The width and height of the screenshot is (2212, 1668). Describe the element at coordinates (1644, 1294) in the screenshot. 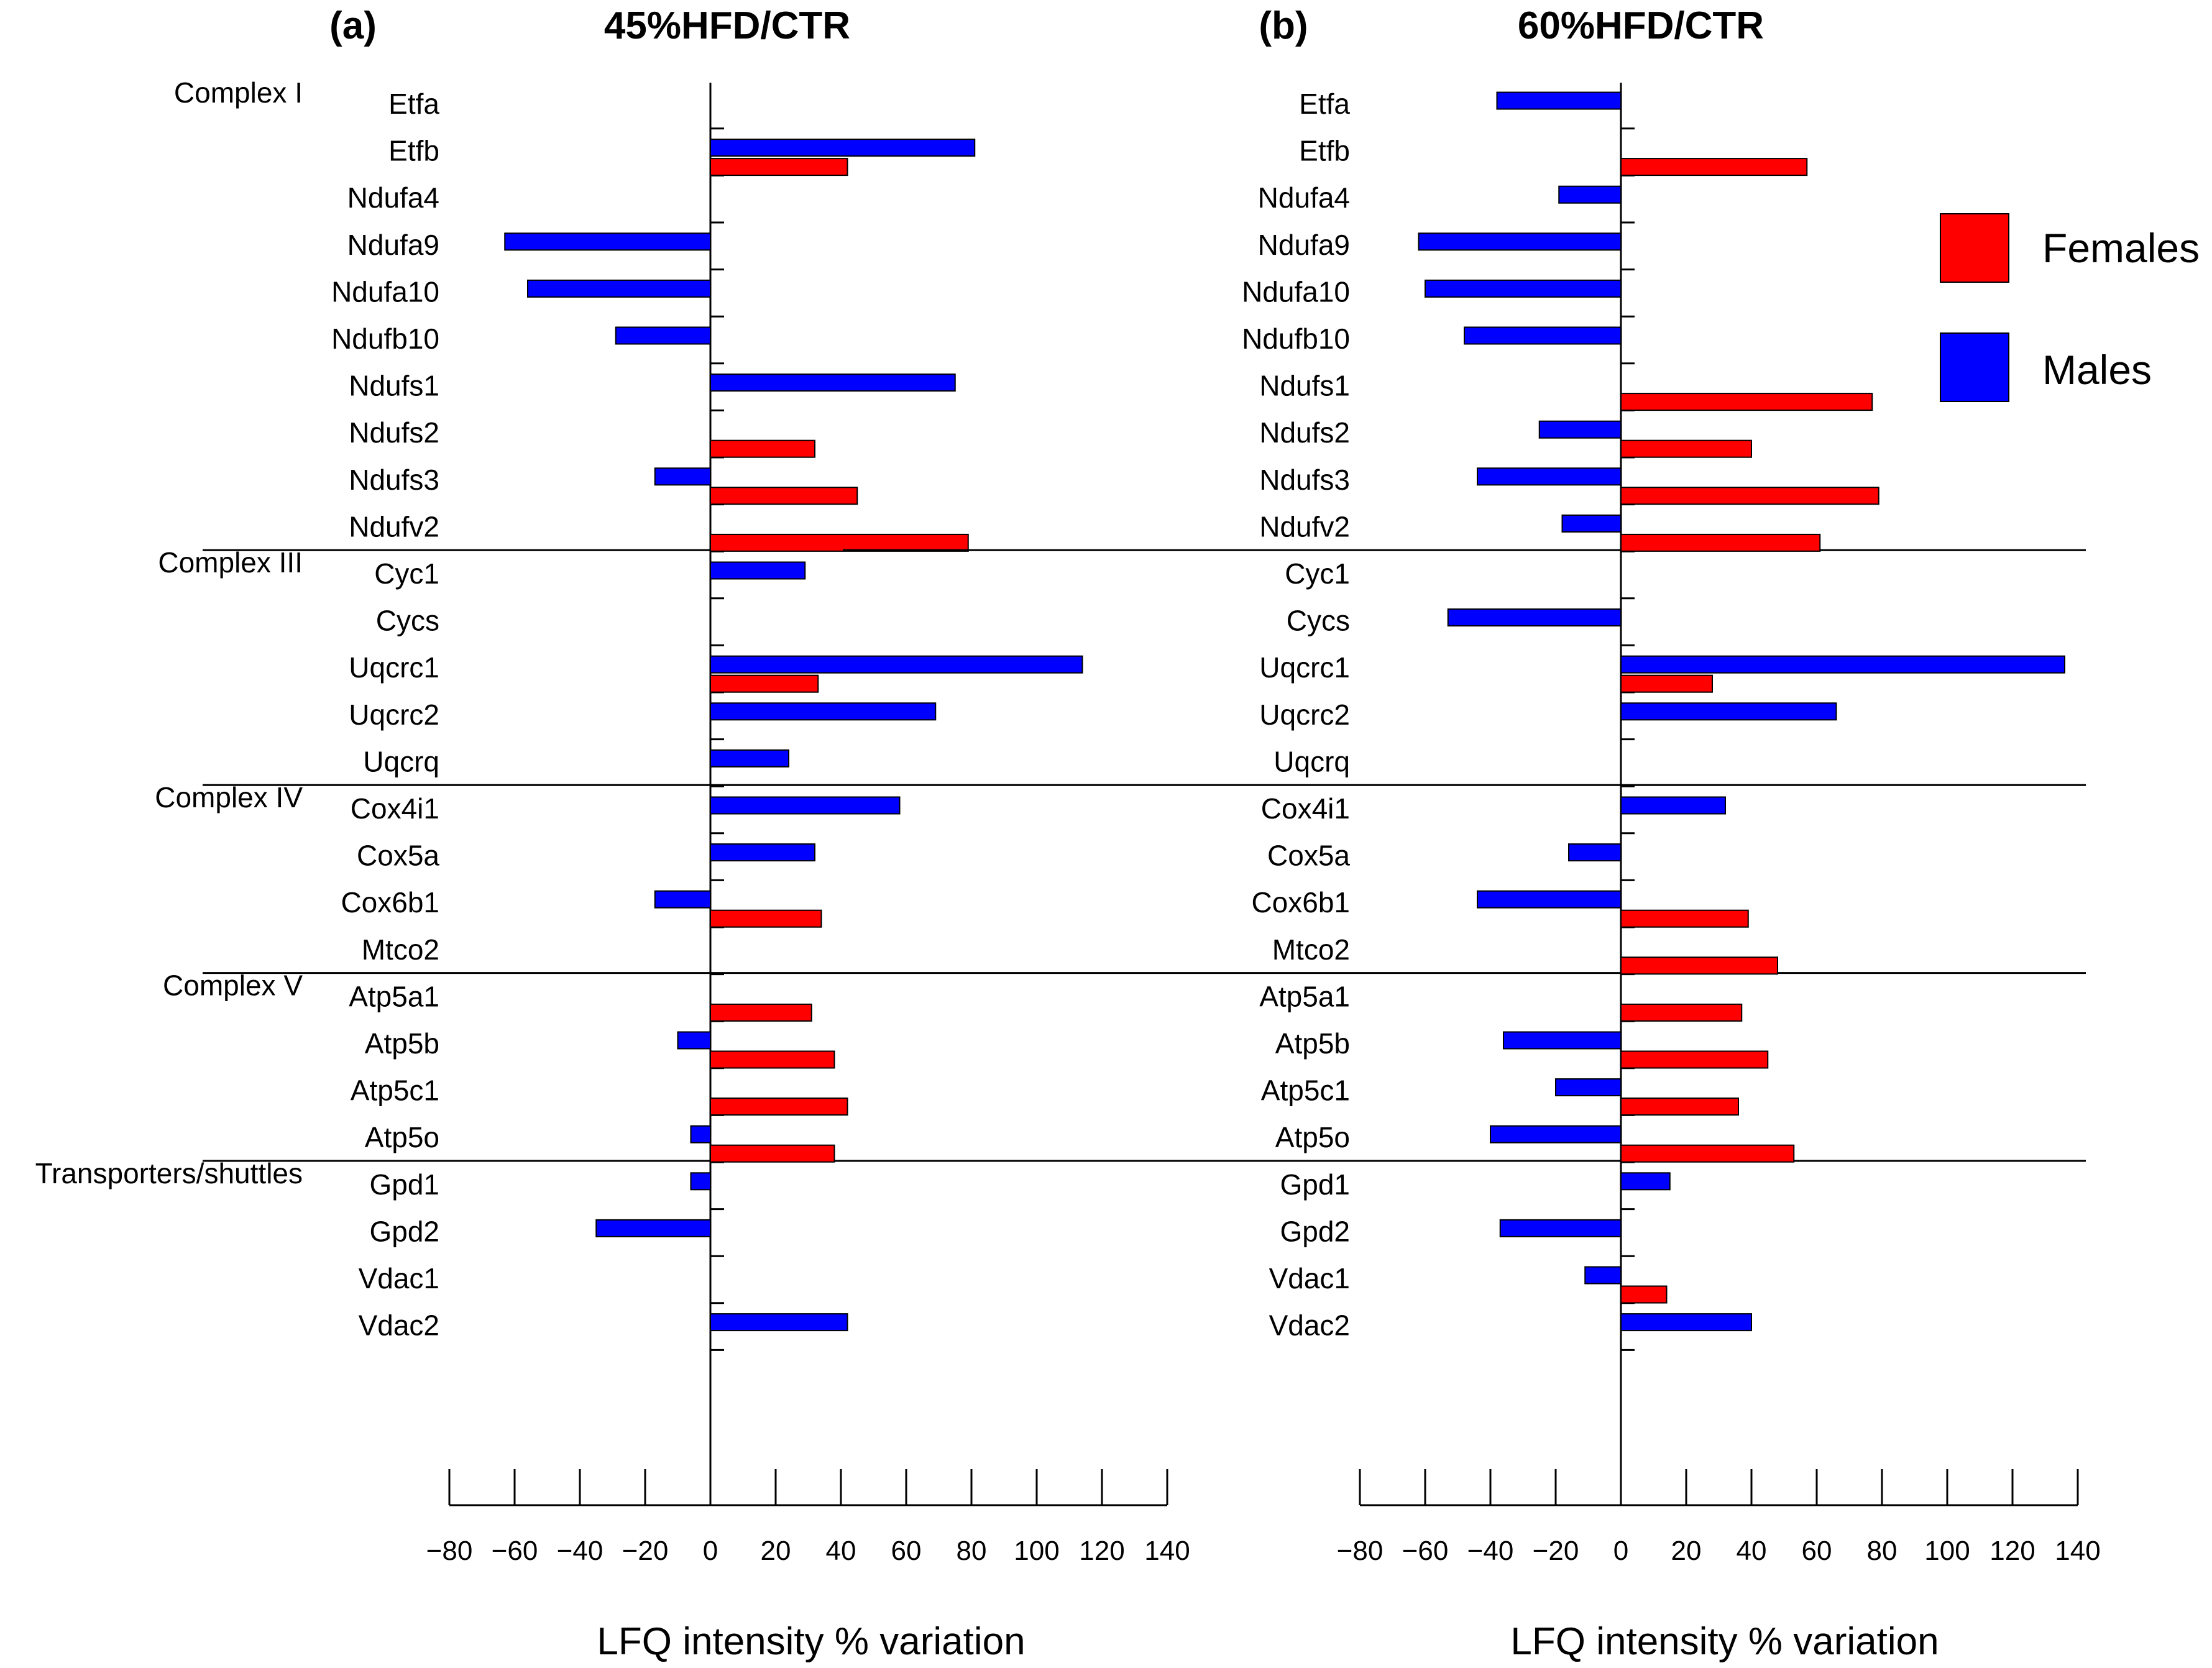

I see `bar-females-vdac1` at that location.